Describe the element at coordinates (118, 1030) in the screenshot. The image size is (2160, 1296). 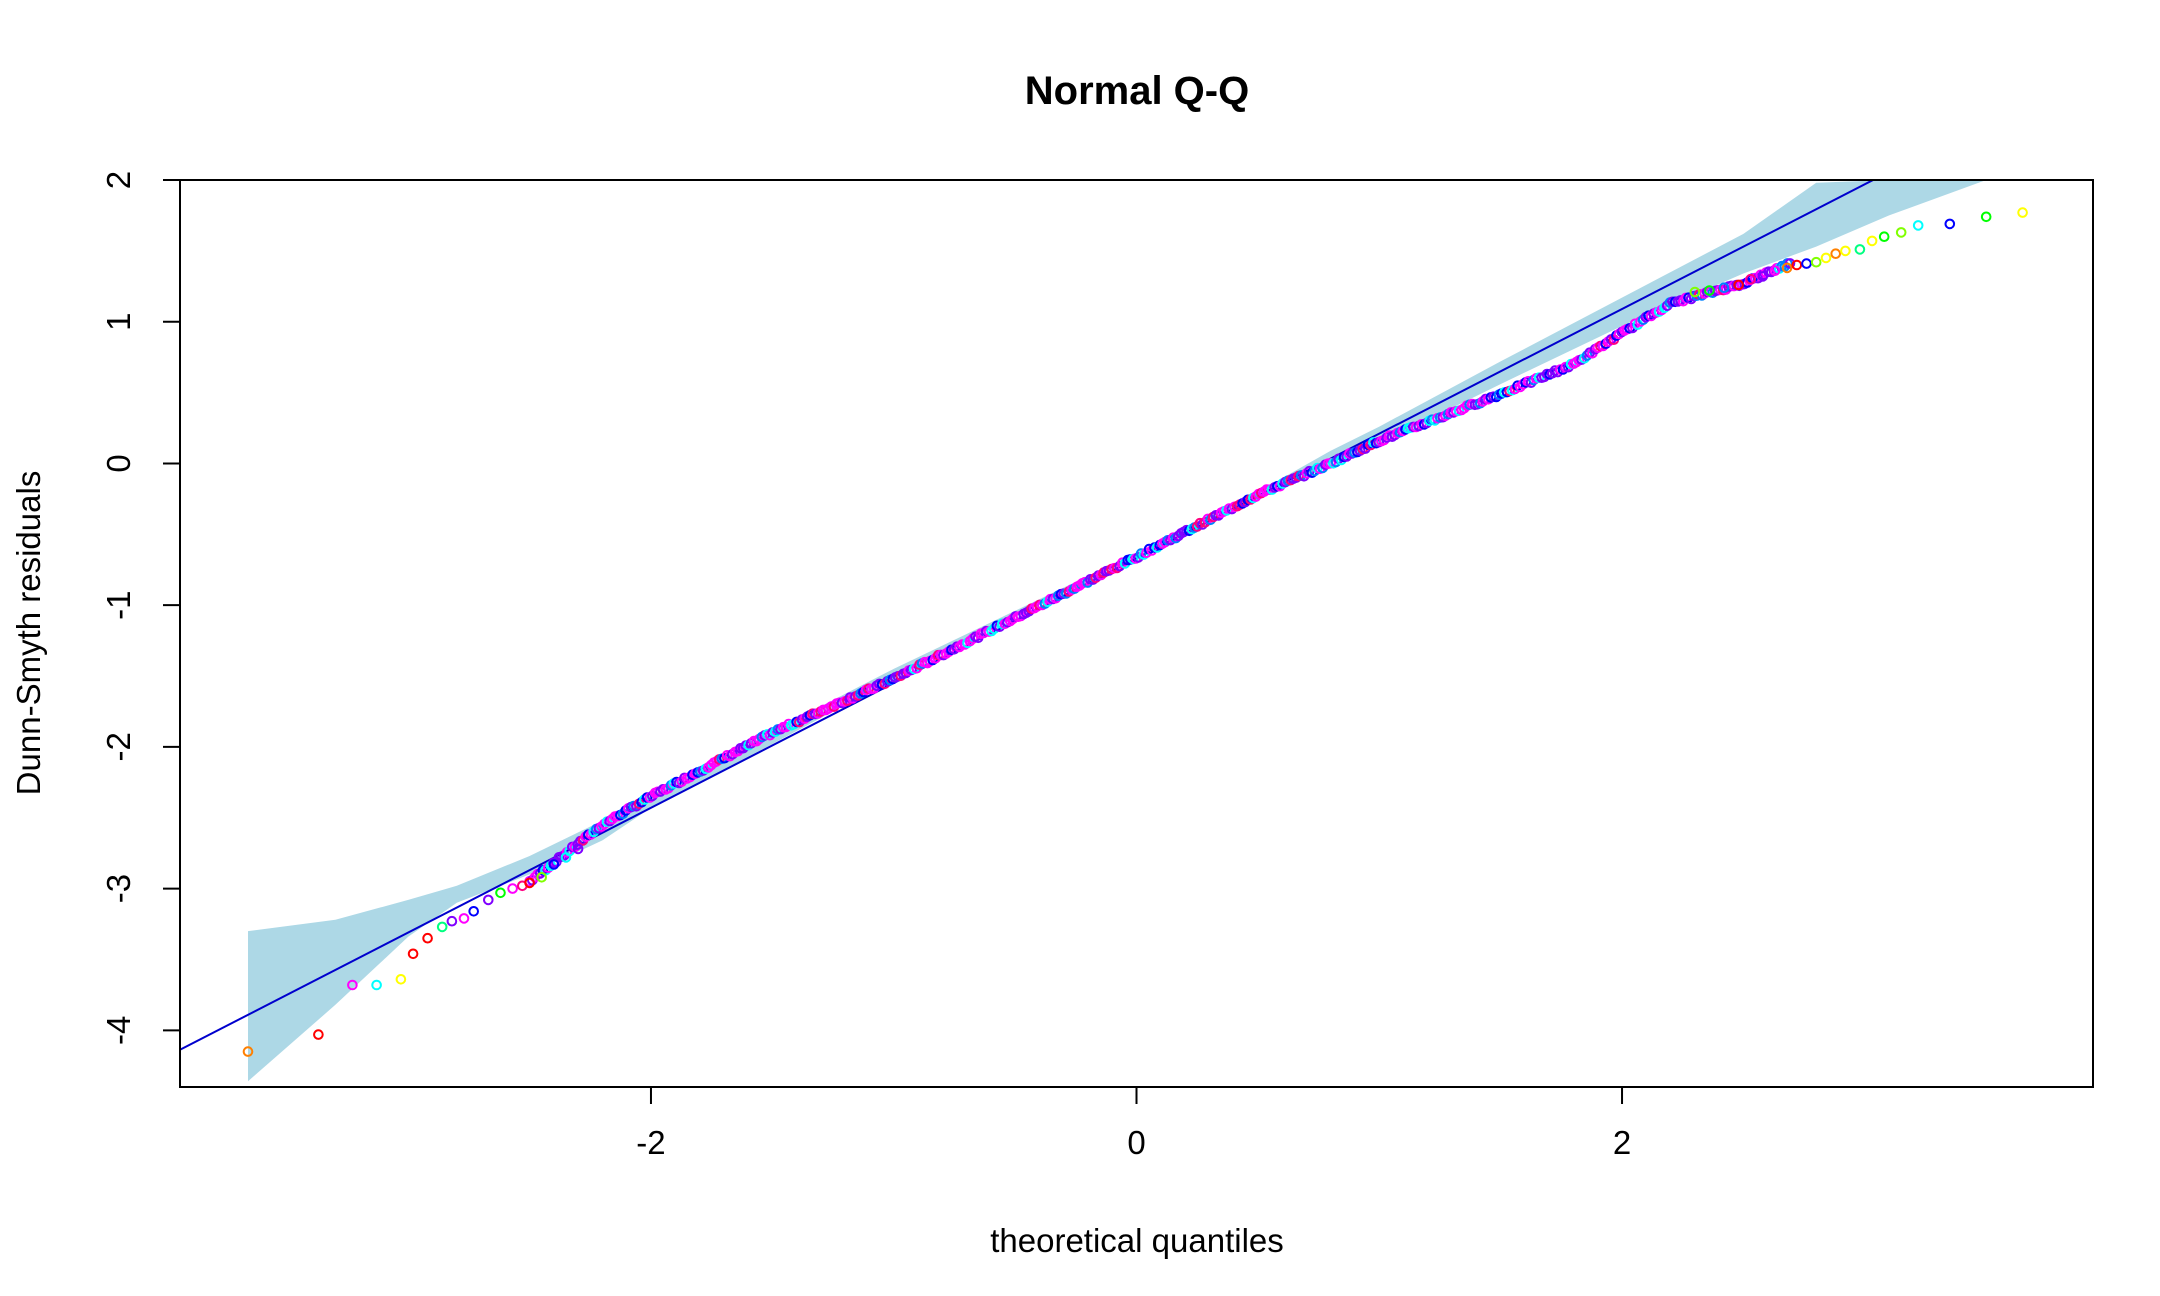
I see `y-tick-label: -4` at that location.